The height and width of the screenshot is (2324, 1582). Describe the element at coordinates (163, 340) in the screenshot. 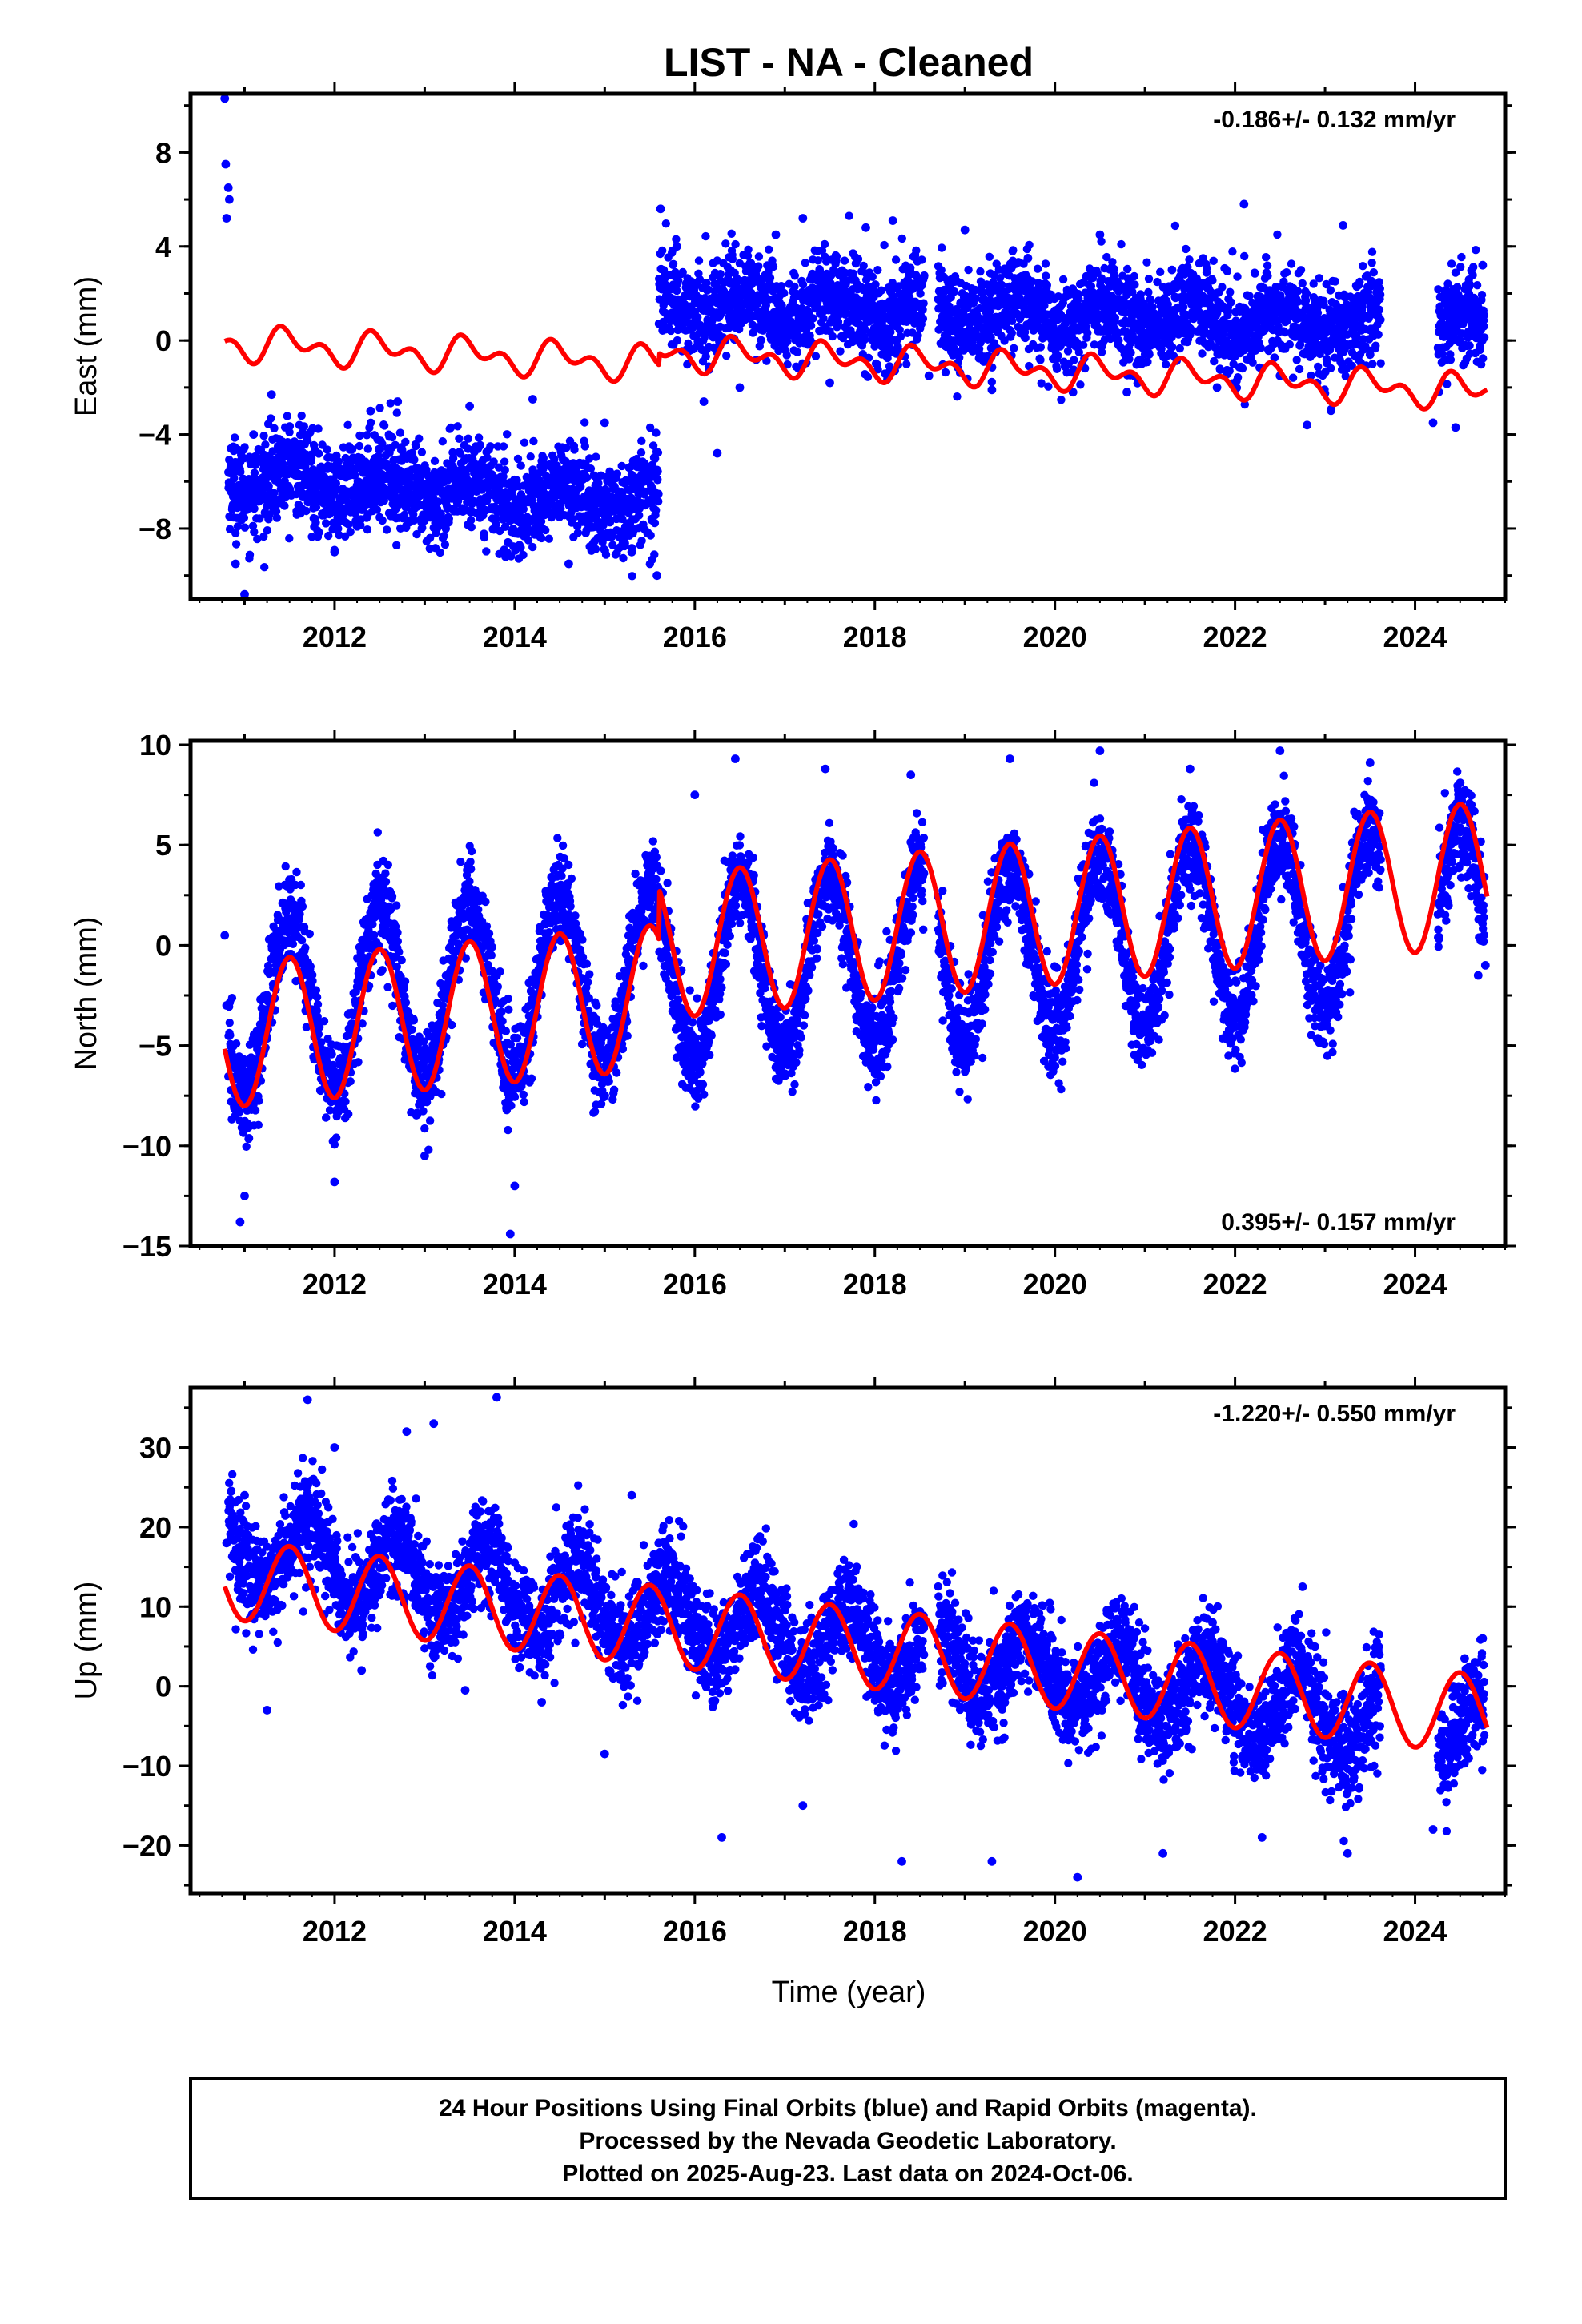

I see `east-y-tick-label: 0` at that location.